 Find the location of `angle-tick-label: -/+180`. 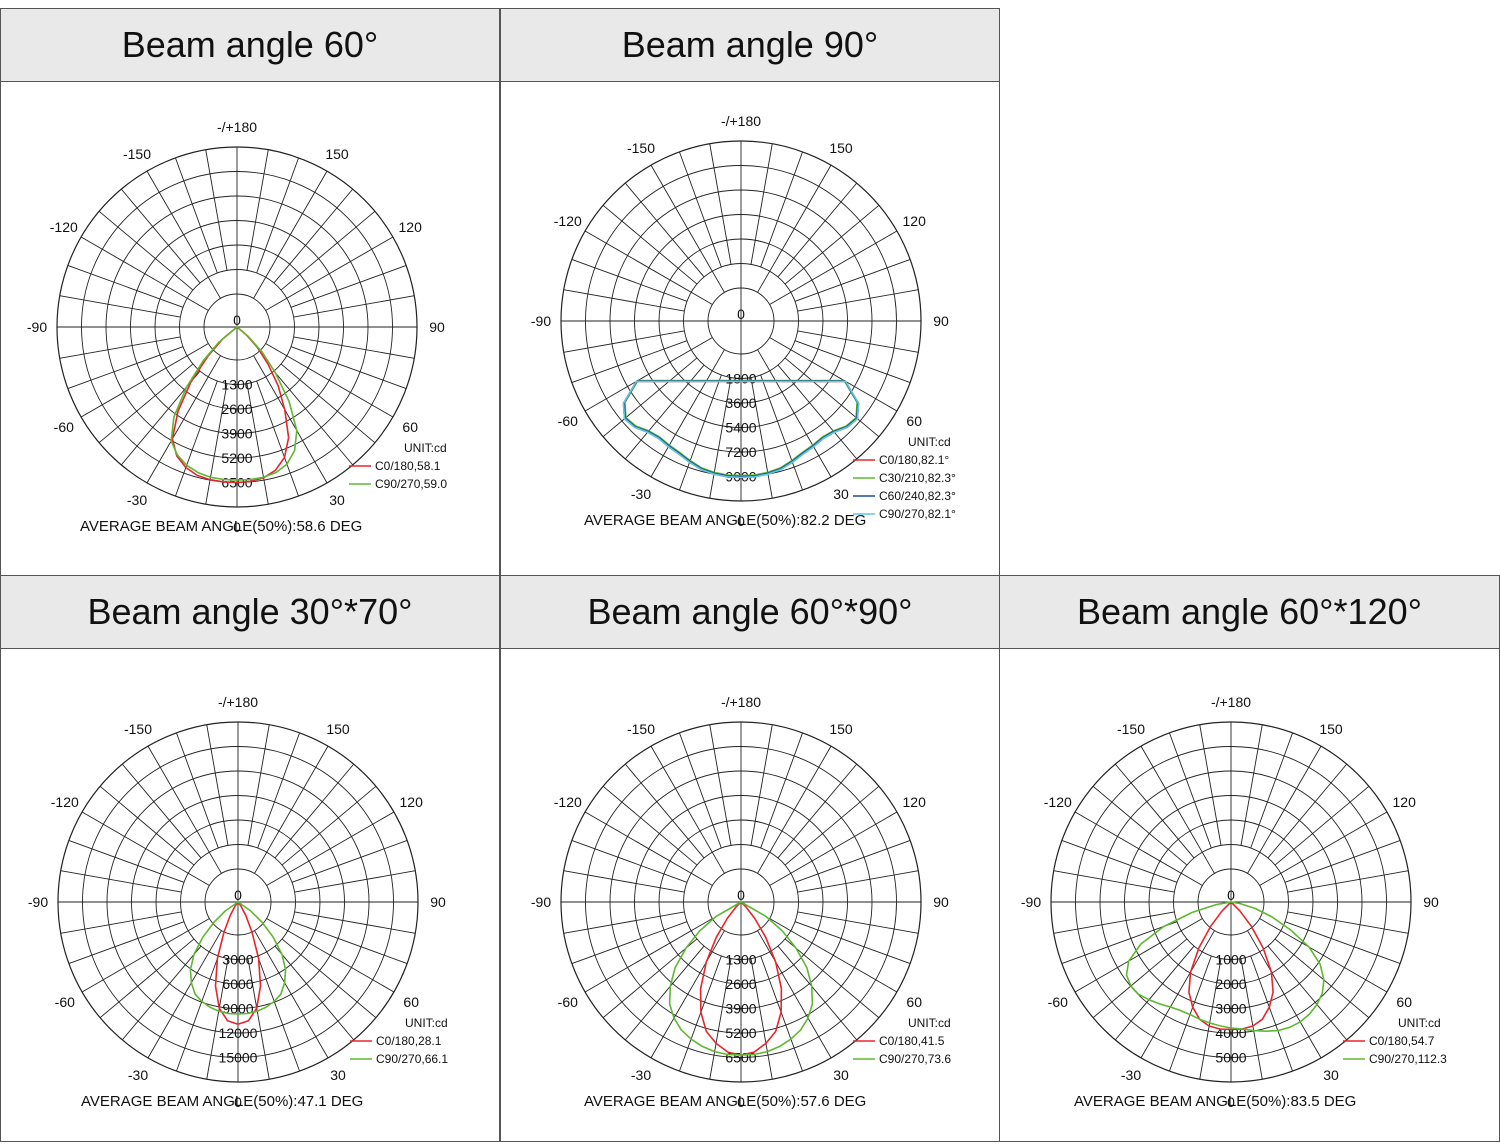

angle-tick-label: -/+180 is located at coordinates (741, 121).